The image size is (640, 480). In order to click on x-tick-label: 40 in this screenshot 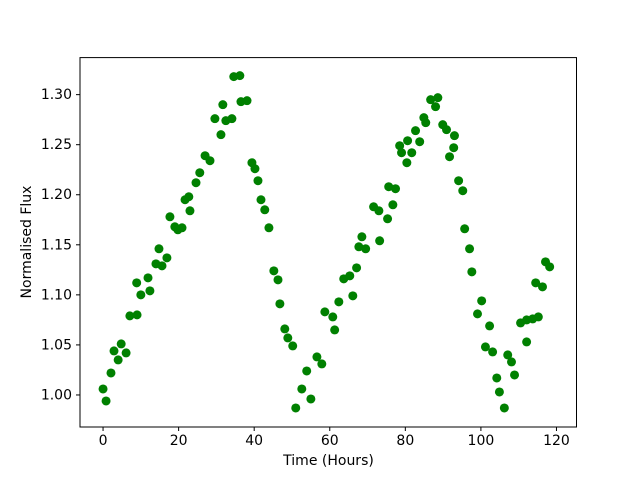, I will do `click(254, 441)`.